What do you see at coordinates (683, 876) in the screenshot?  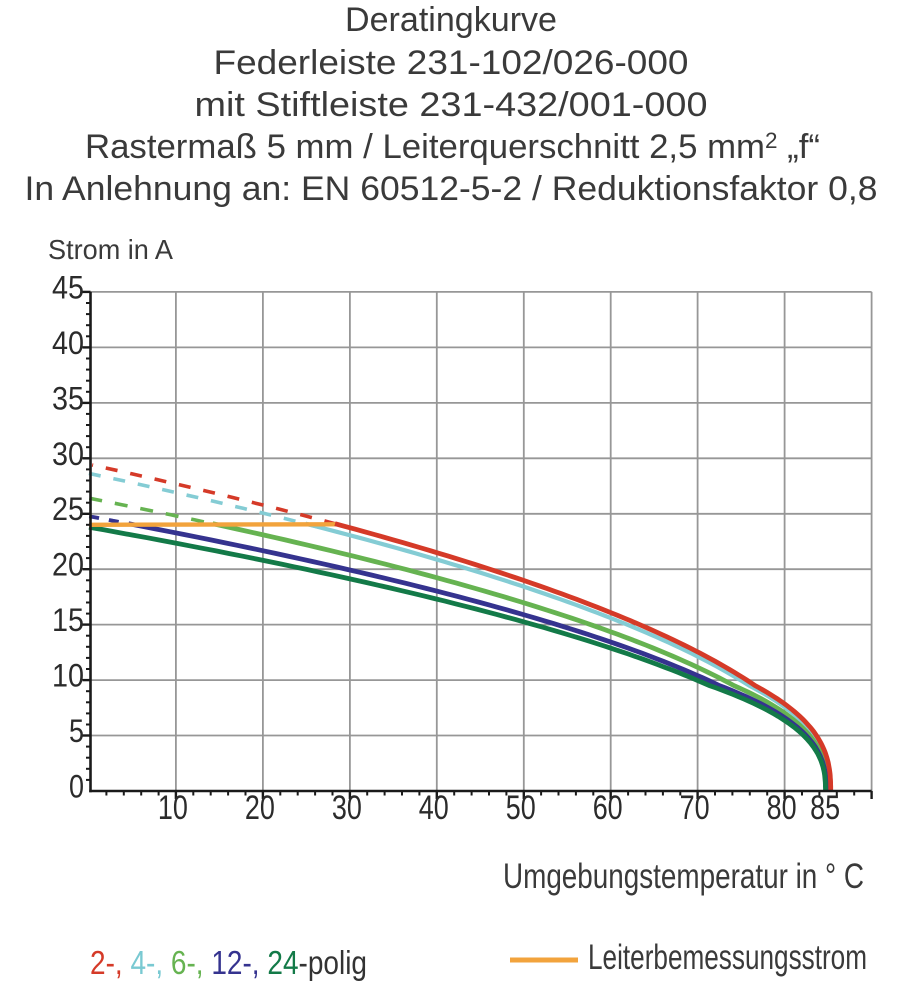 I see `svg-text: Umgebungstemperatur in ° C` at bounding box center [683, 876].